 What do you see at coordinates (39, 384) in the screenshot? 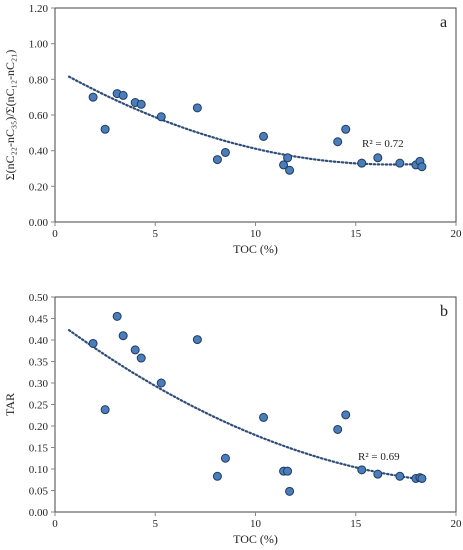
I see `y-tick-label: 0.30` at bounding box center [39, 384].